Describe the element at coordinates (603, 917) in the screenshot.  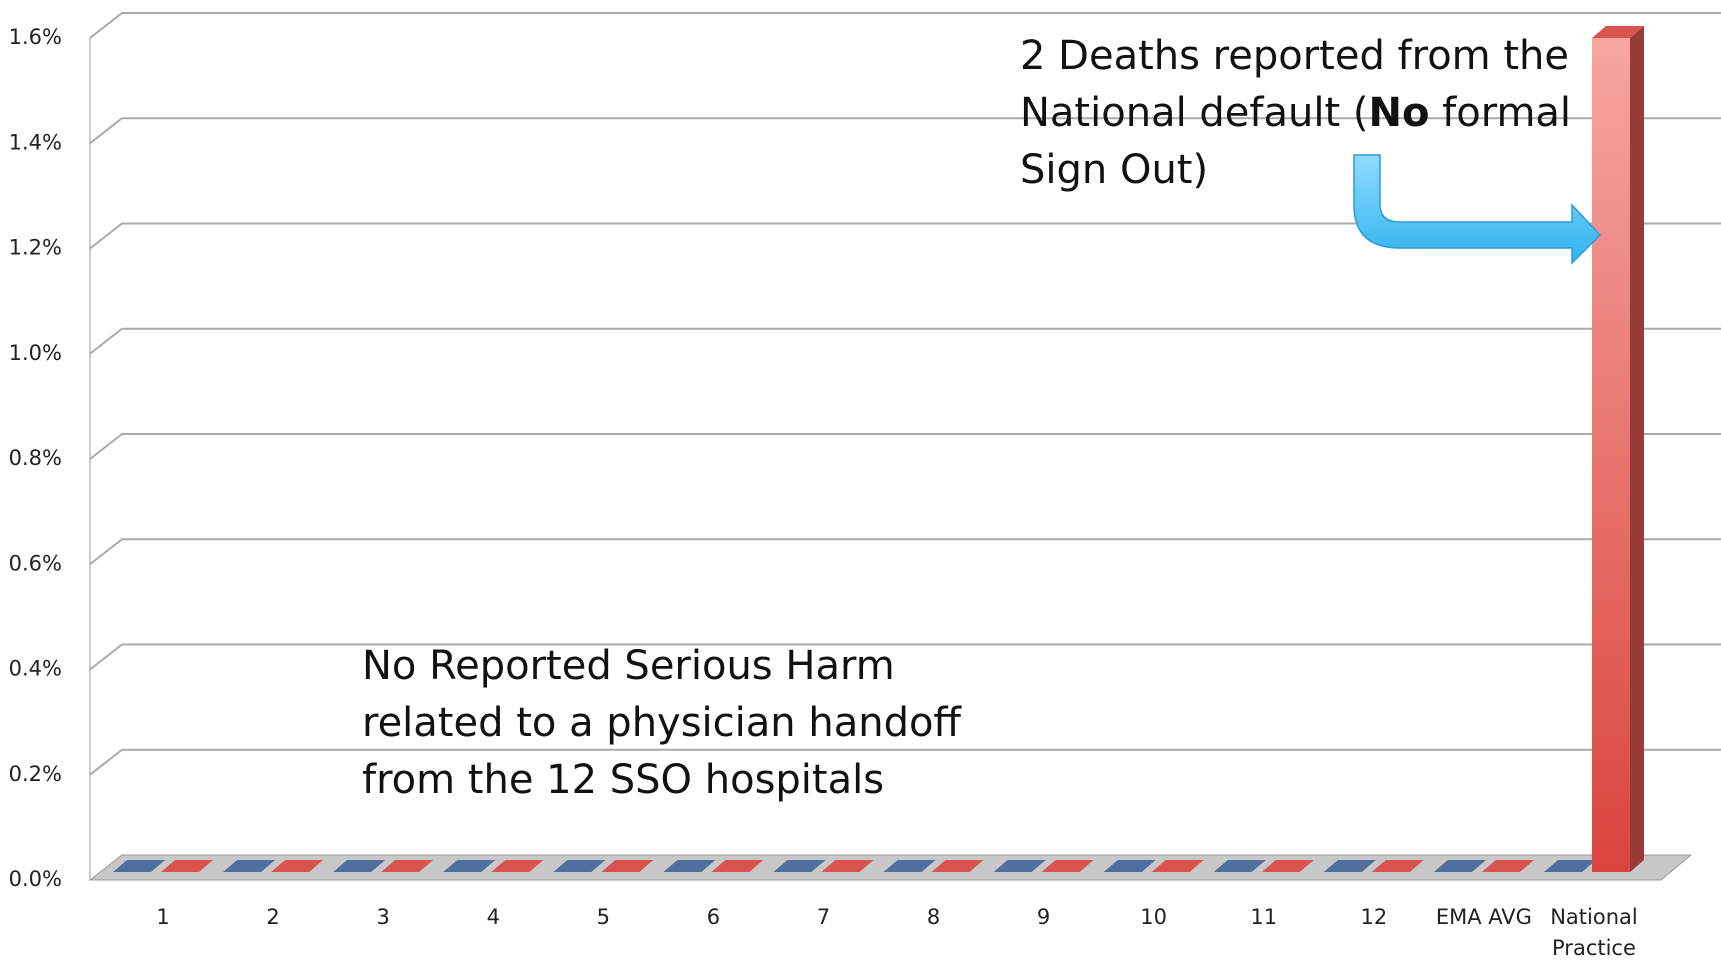
I see `x-tick-label: 5` at that location.